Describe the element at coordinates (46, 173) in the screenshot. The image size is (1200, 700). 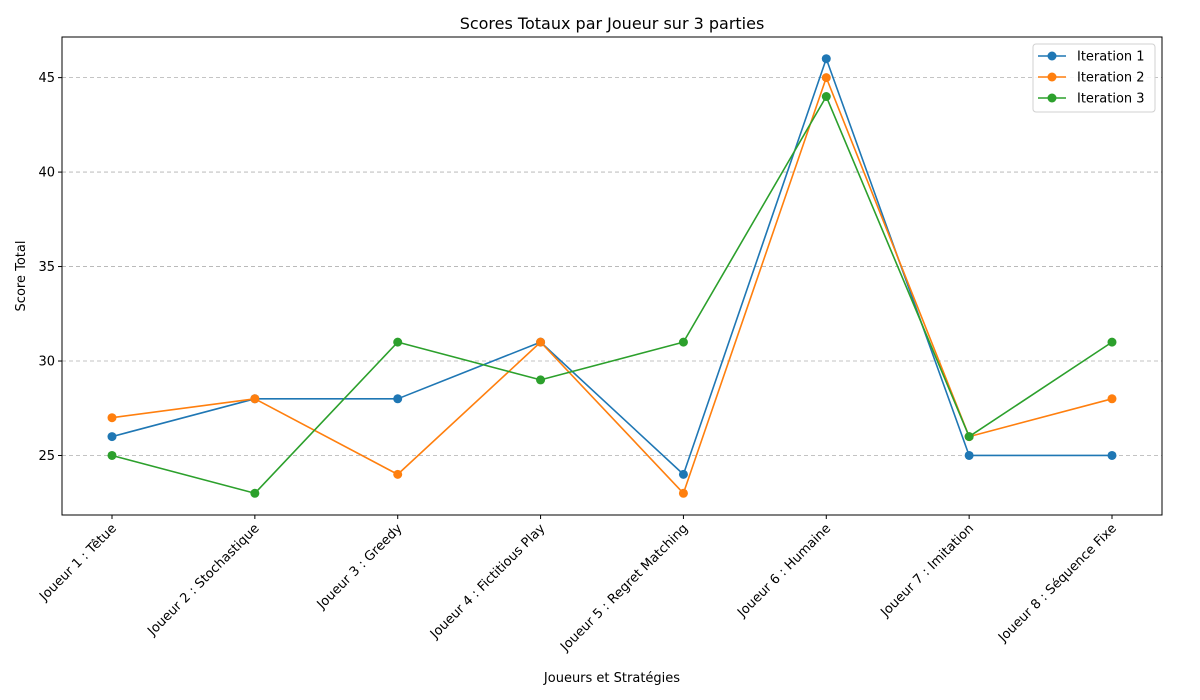
I see `y-tick-label: 40` at that location.